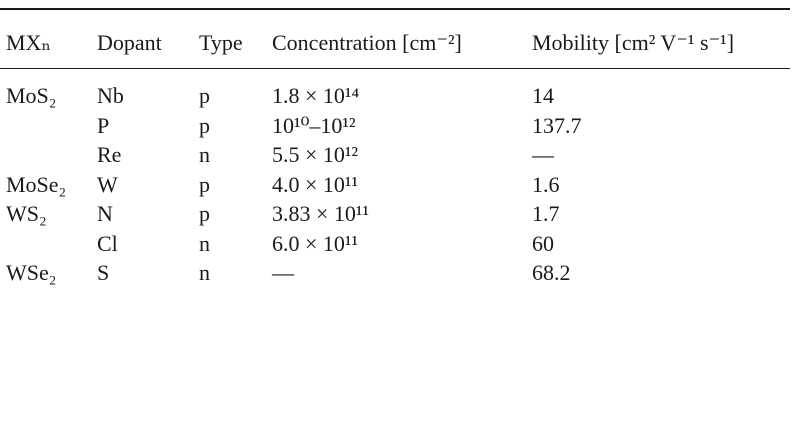  I want to click on table-cell: 1.8 × 10¹⁴, so click(316, 95).